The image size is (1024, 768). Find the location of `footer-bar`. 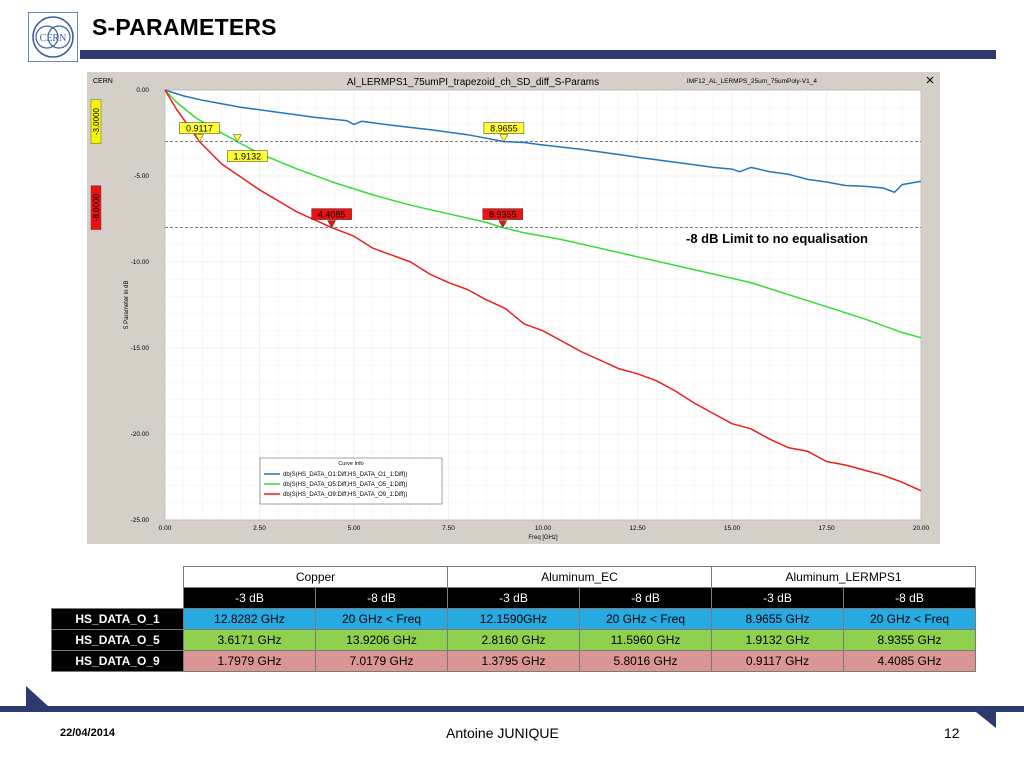

footer-bar is located at coordinates (512, 709).